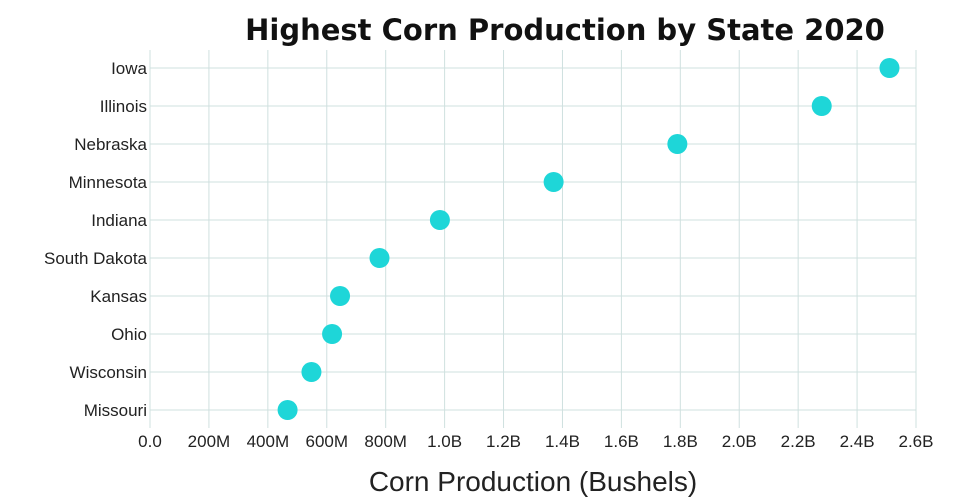 This screenshot has height=500, width=960. Describe the element at coordinates (129, 334) in the screenshot. I see `y-tick-label: Ohio` at that location.